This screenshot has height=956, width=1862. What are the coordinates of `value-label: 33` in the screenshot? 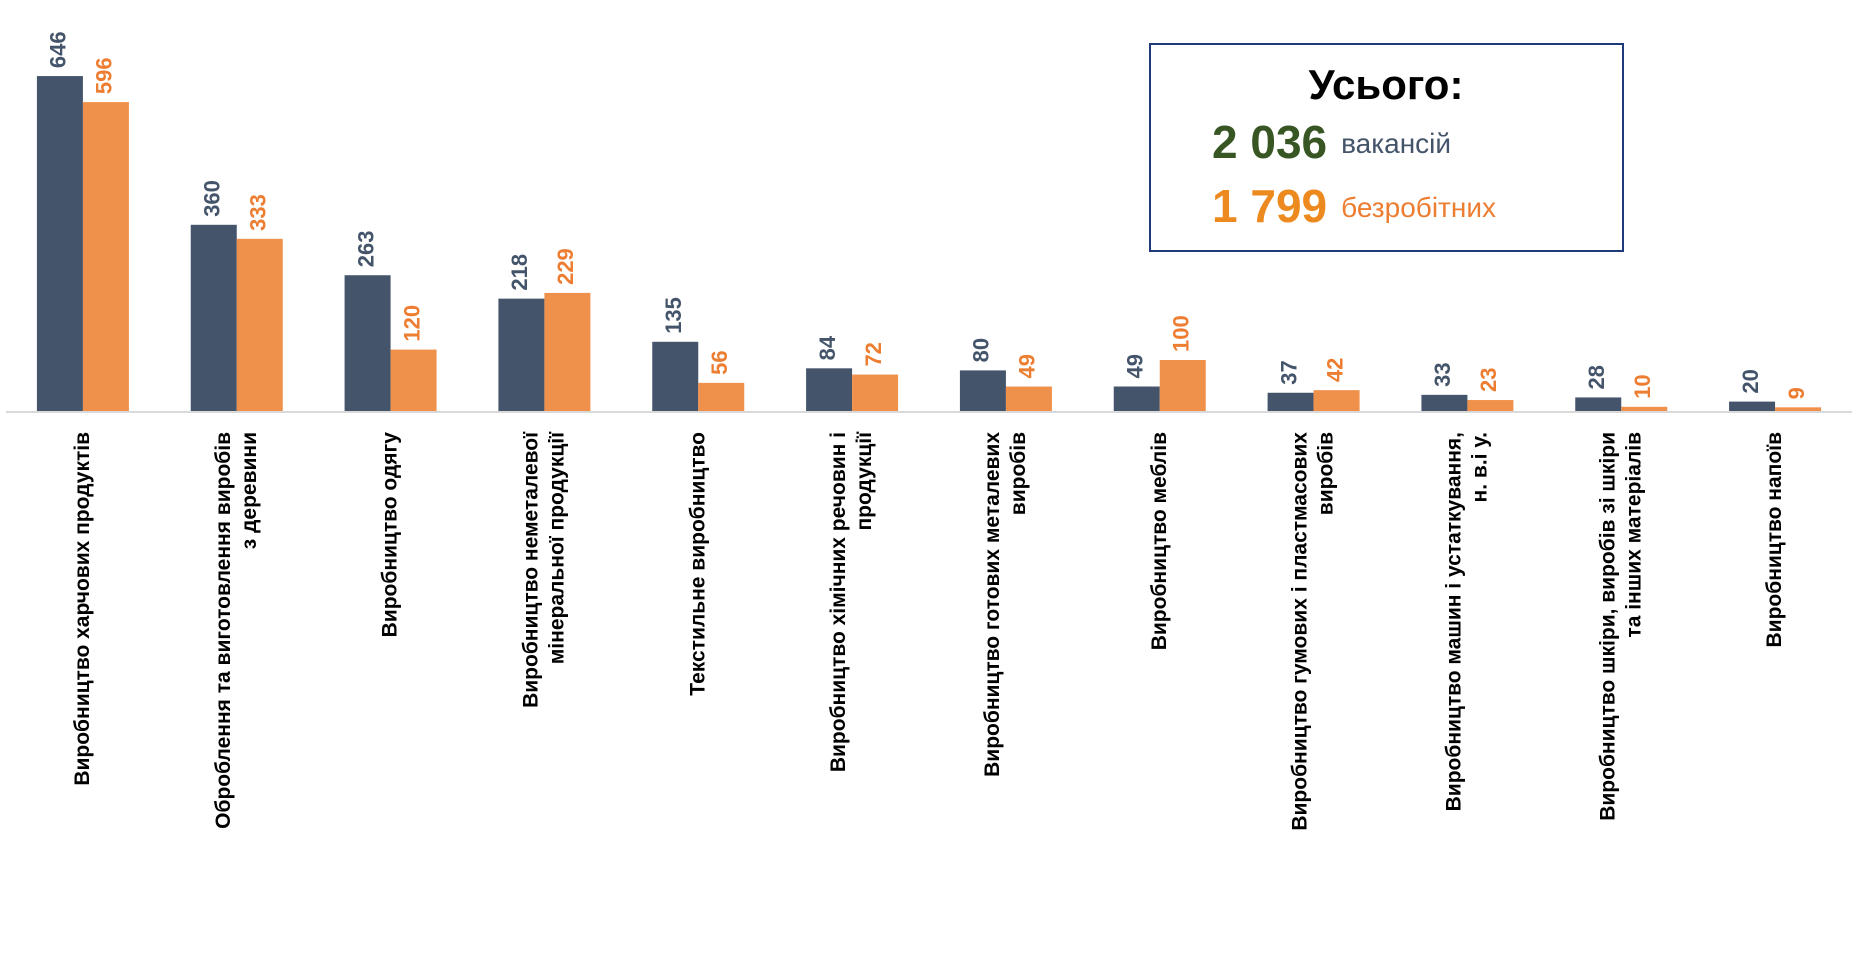 It's located at (1442, 374).